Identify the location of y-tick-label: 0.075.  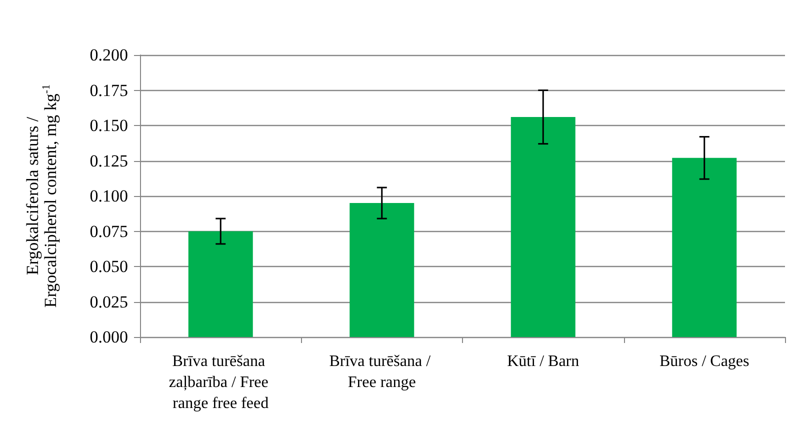
(109, 231).